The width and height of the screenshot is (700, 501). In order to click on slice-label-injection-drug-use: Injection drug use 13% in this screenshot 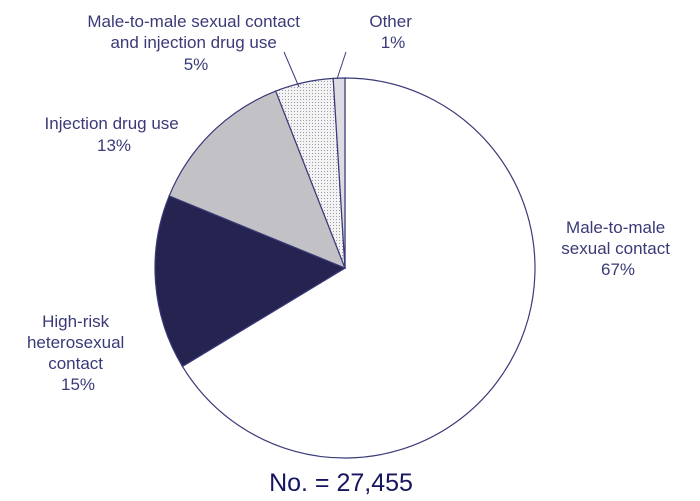, I will do `click(114, 134)`.